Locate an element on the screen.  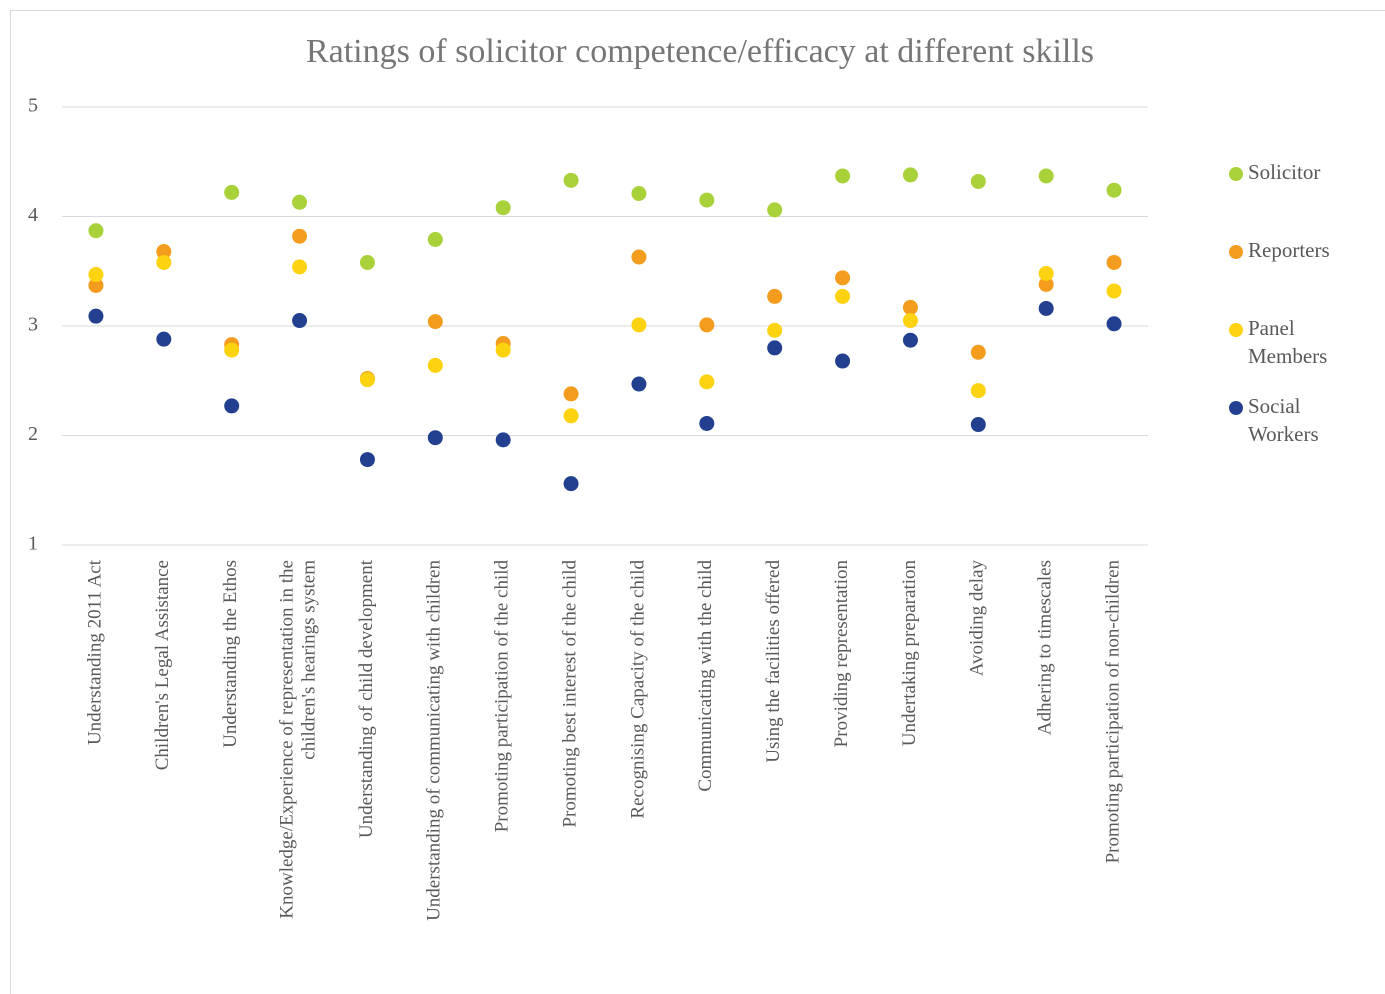
x-tick-label: Providing representation is located at coordinates (841, 654).